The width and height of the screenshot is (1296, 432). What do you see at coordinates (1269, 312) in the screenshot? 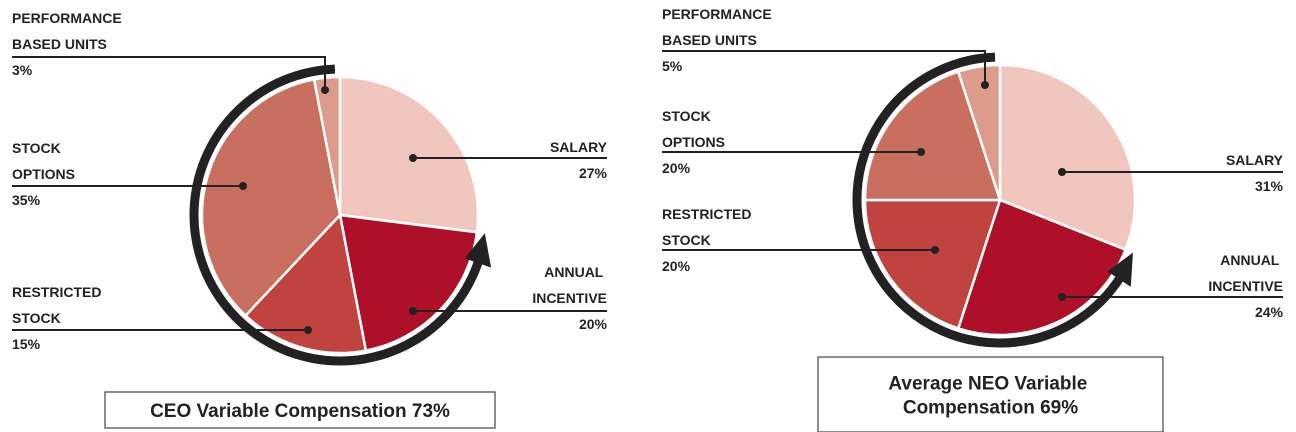
I see `slice-value-label: 24%` at bounding box center [1269, 312].